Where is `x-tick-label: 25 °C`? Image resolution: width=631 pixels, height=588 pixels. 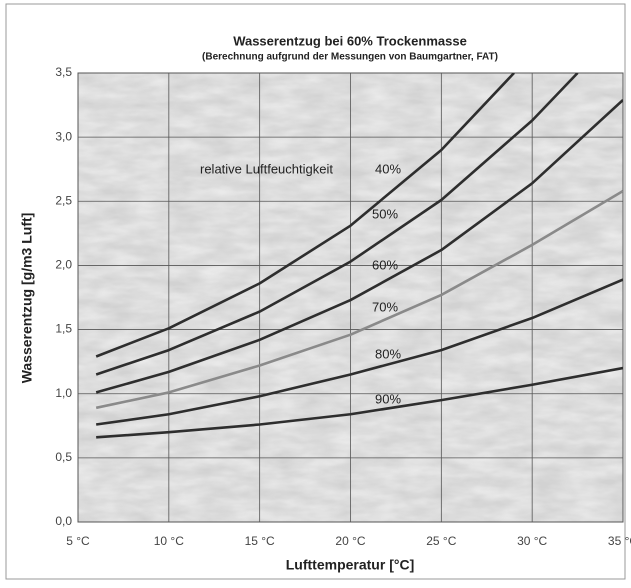
x-tick-label: 25 °C is located at coordinates (441, 541).